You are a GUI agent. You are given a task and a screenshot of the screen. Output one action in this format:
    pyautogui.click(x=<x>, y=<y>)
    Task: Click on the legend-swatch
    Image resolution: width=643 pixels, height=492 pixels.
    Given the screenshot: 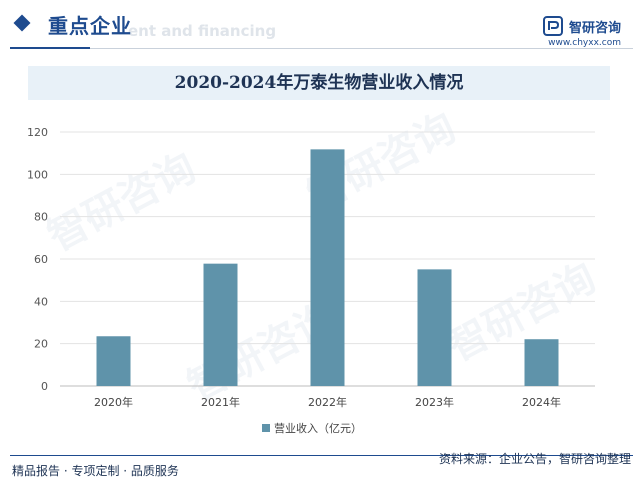 What is the action you would take?
    pyautogui.click(x=266, y=428)
    